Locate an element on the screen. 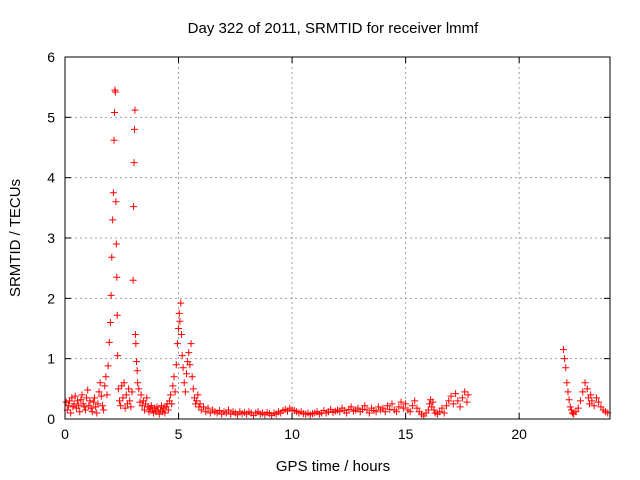 The height and width of the screenshot is (480, 640). x-tick-label: 15 is located at coordinates (406, 434).